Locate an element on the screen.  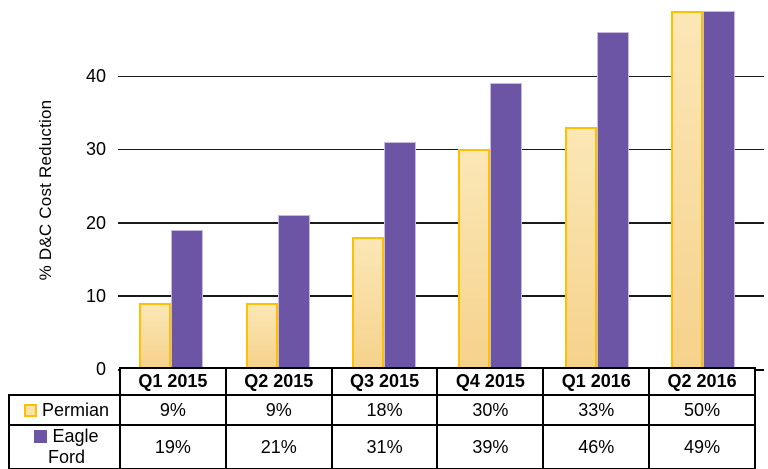
eagle-ford-legend-marker-icon is located at coordinates (41, 436).